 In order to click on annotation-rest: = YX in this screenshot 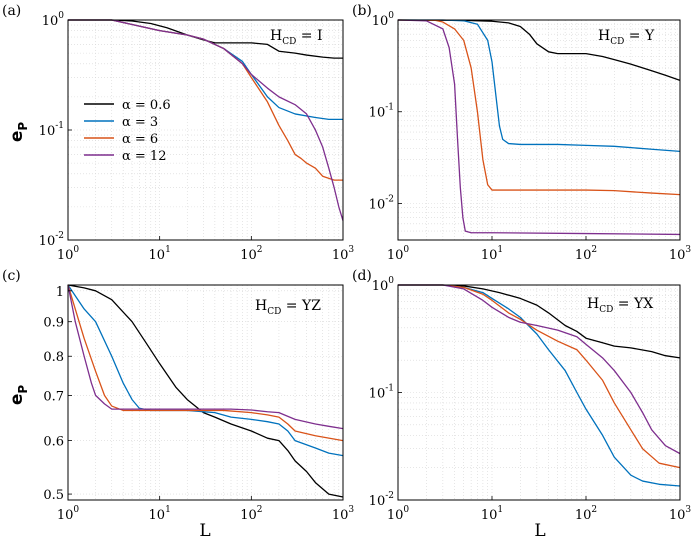, I will do `click(633, 304)`.